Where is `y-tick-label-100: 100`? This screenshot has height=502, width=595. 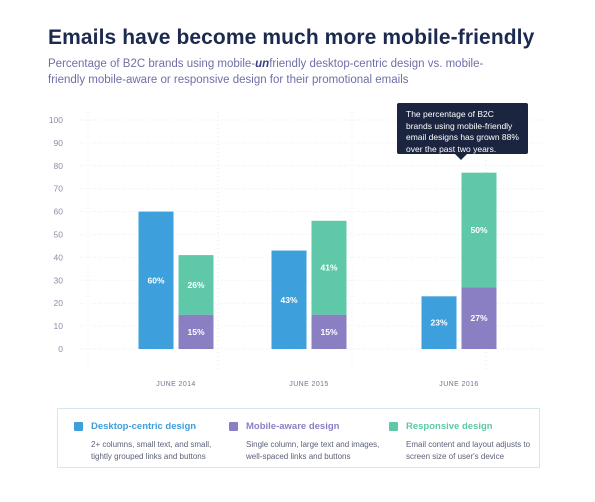
y-tick-label-100: 100 is located at coordinates (56, 120).